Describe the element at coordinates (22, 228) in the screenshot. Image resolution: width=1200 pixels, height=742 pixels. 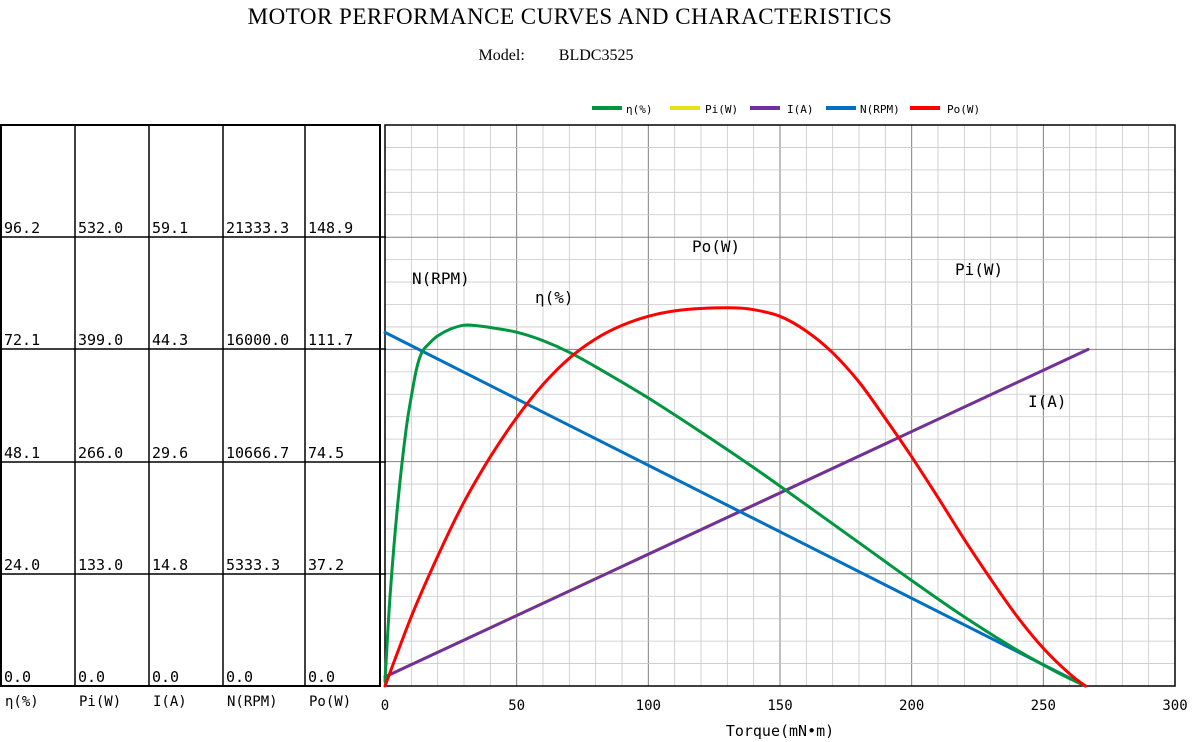
I see `table-cell: 96.2` at that location.